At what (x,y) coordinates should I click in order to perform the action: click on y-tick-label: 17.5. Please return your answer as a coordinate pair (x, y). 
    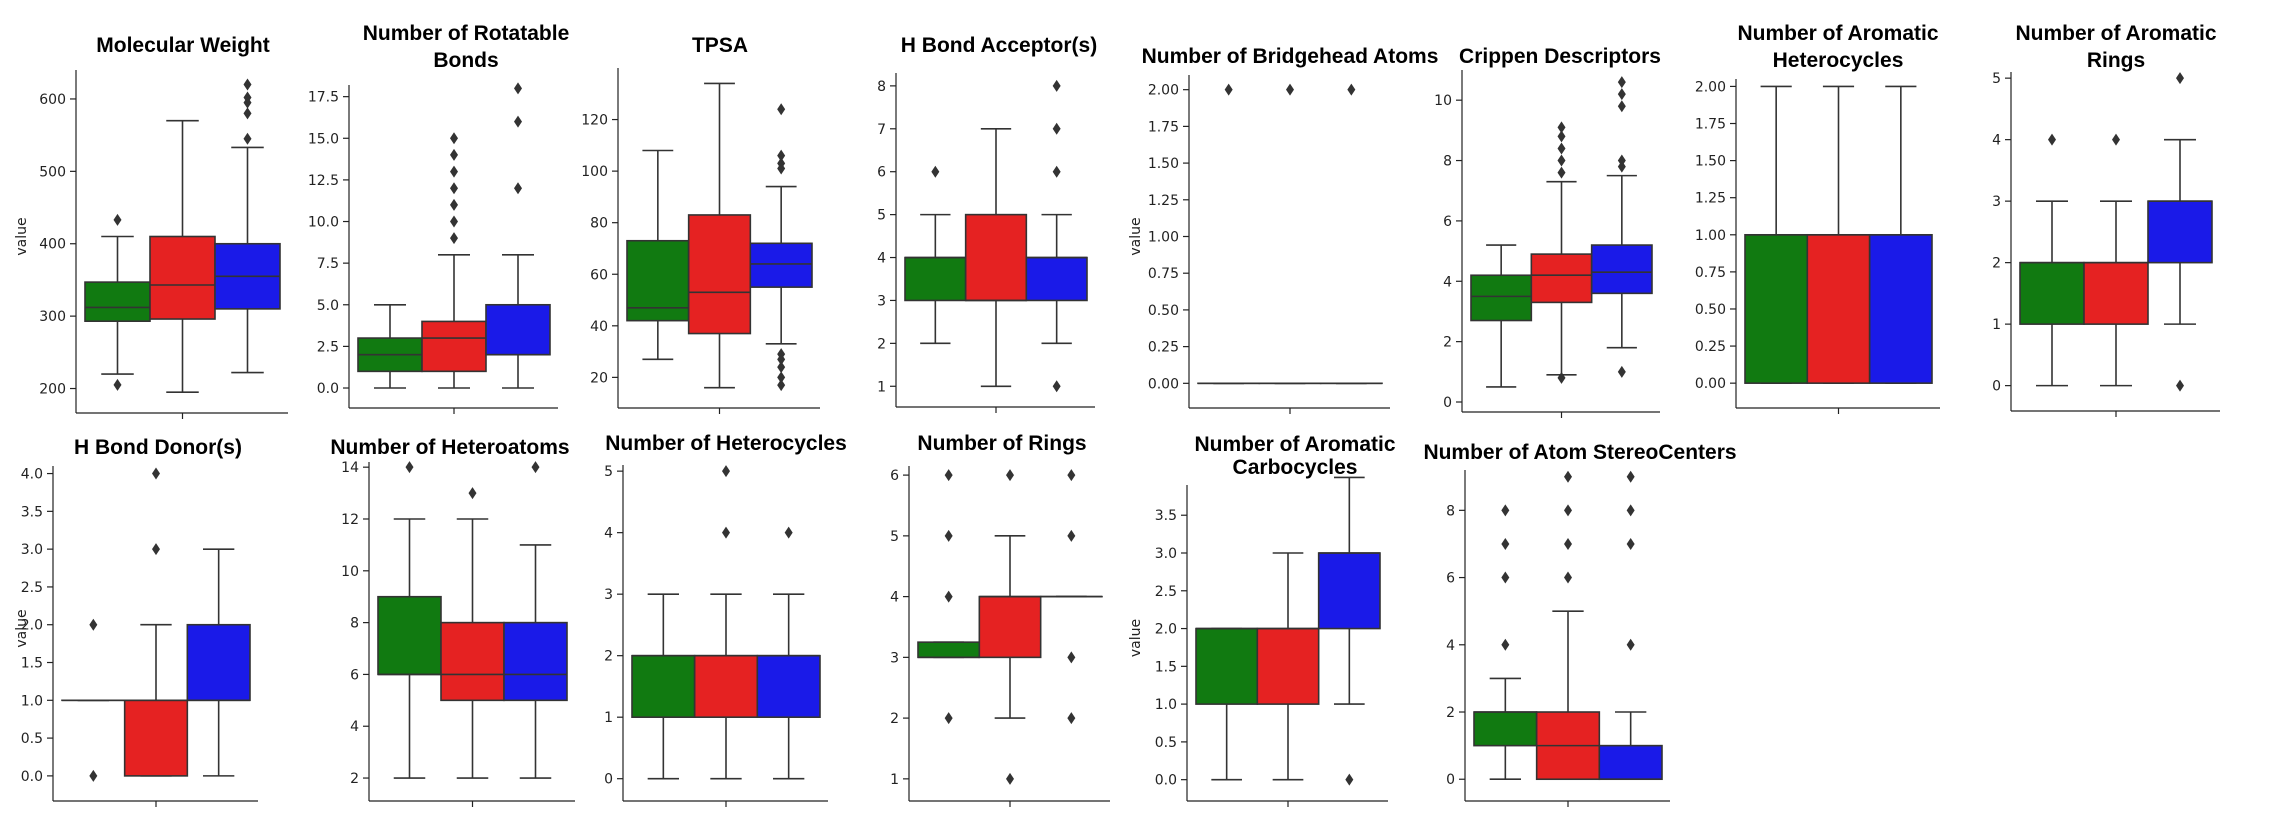
    Looking at the image, I should click on (323, 98).